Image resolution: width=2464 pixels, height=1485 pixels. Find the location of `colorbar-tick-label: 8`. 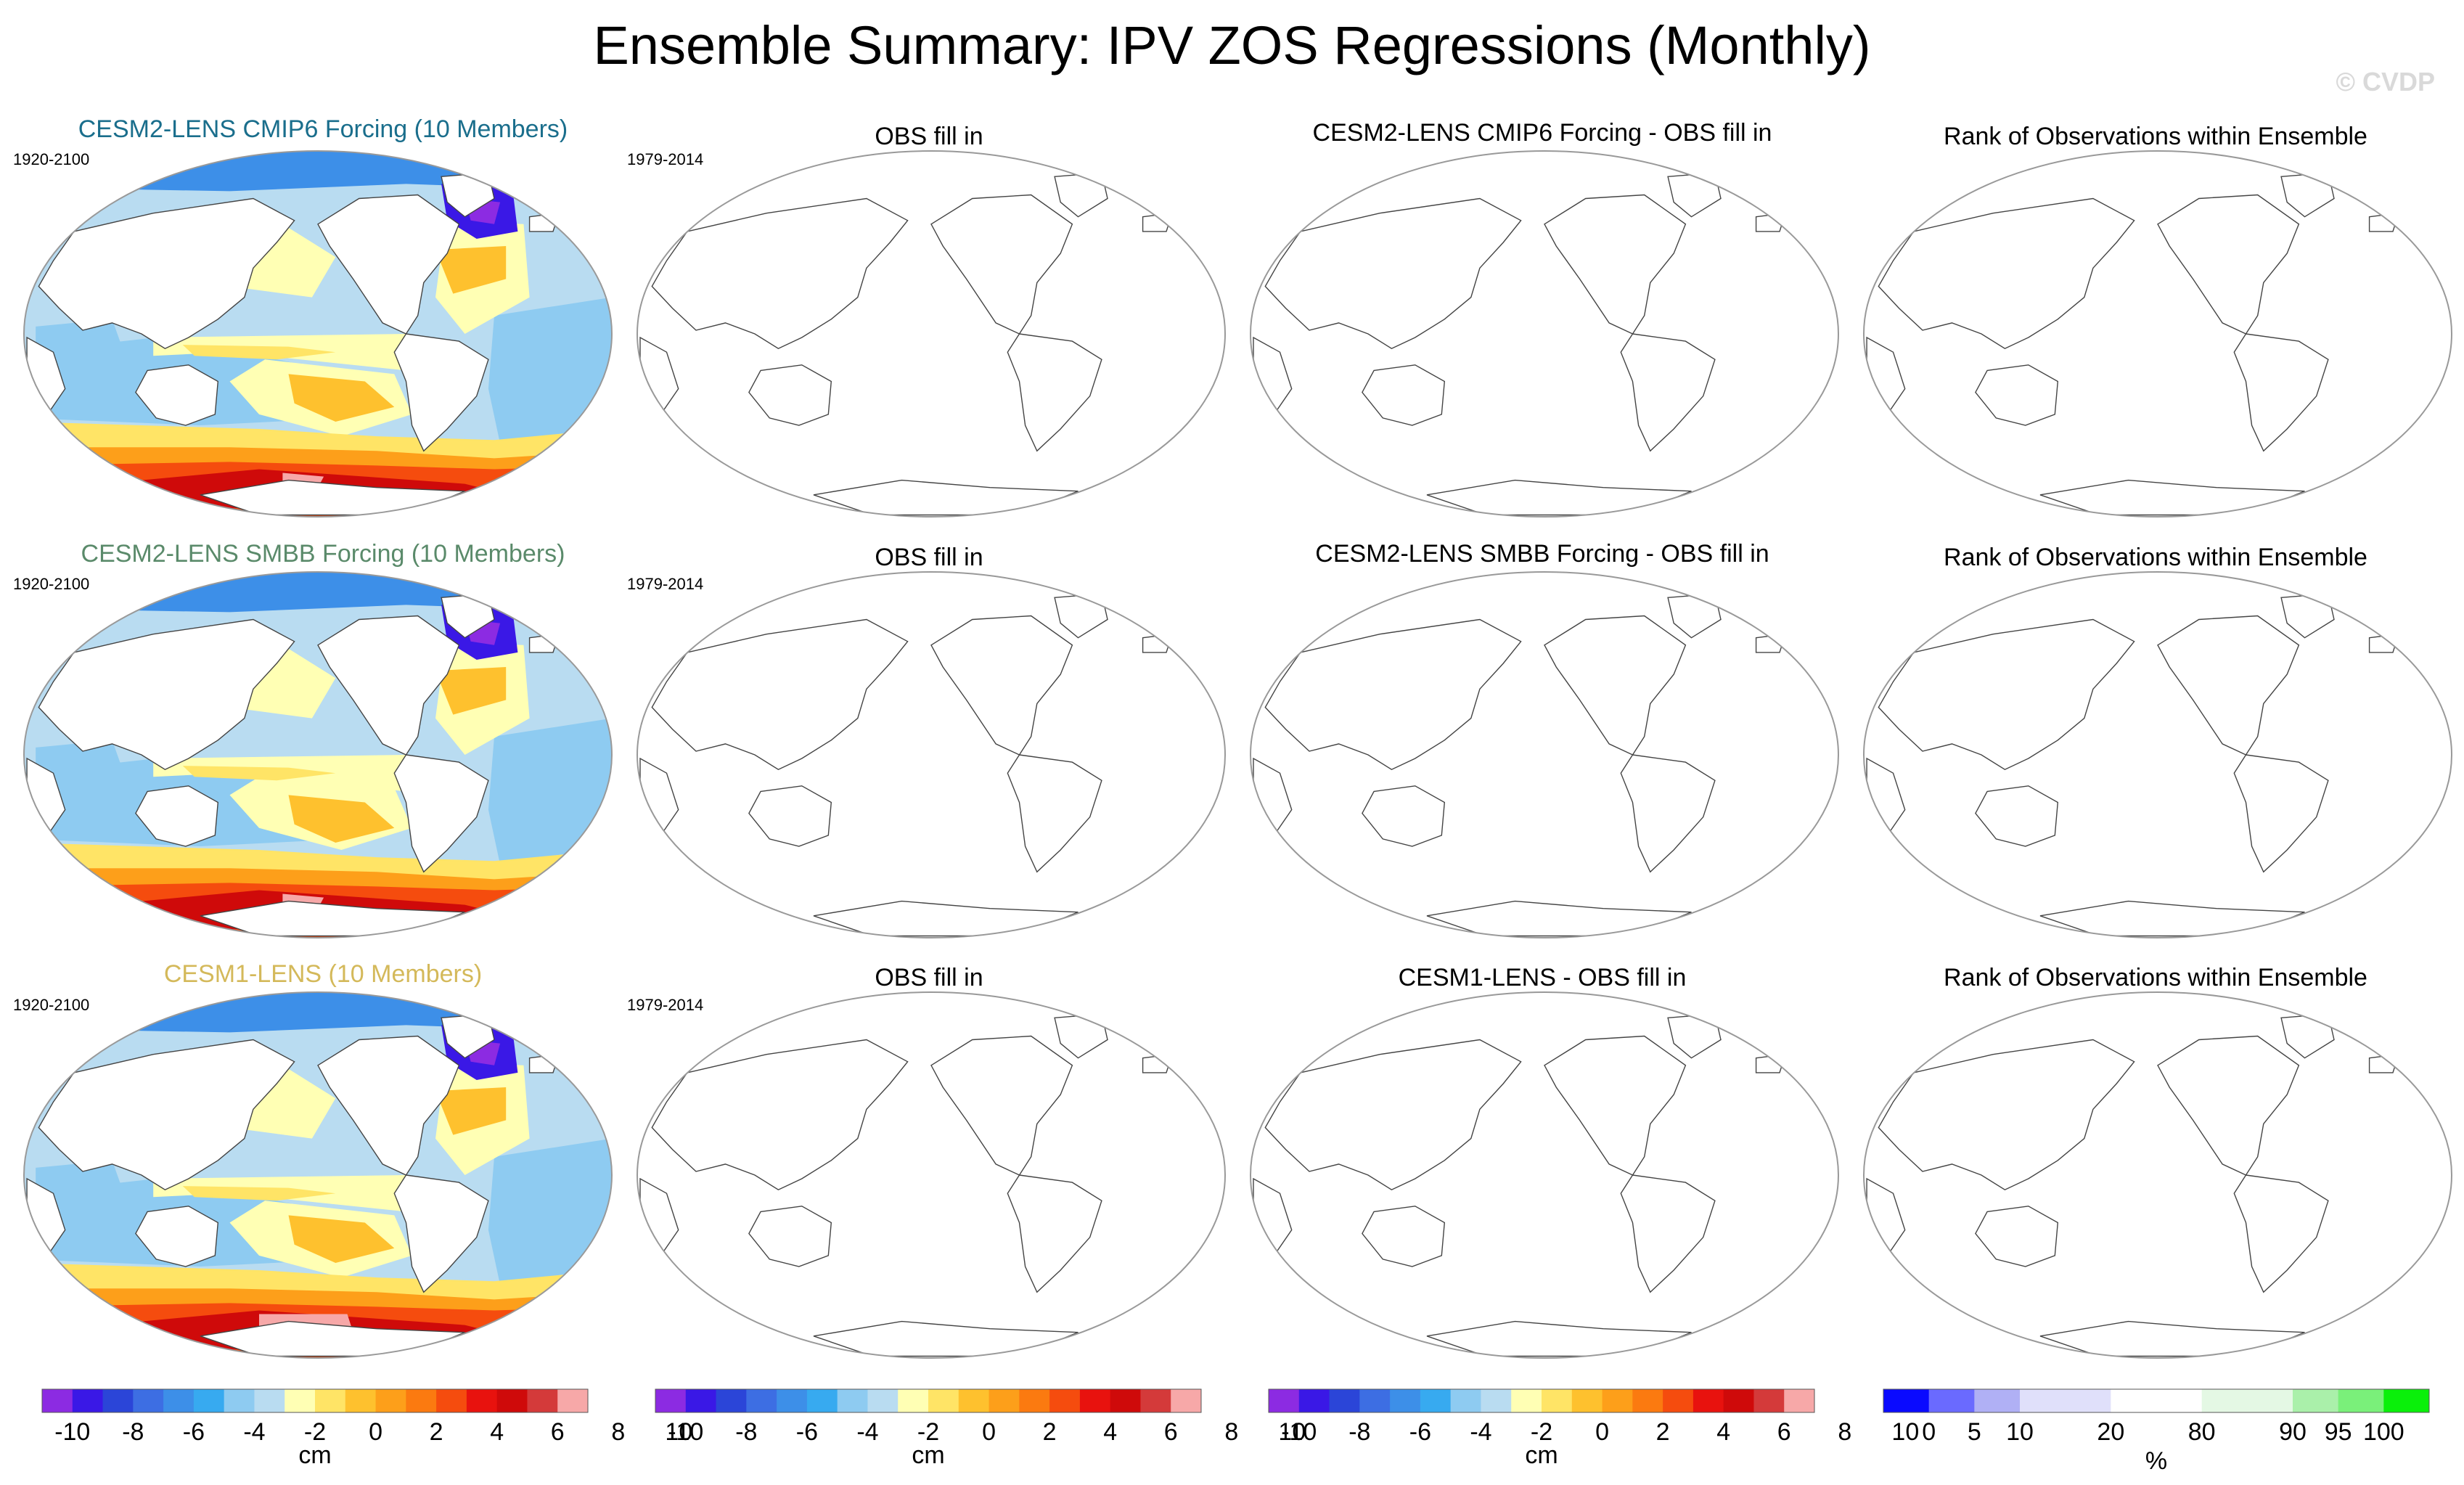

colorbar-tick-label: 8 is located at coordinates (1844, 1432).